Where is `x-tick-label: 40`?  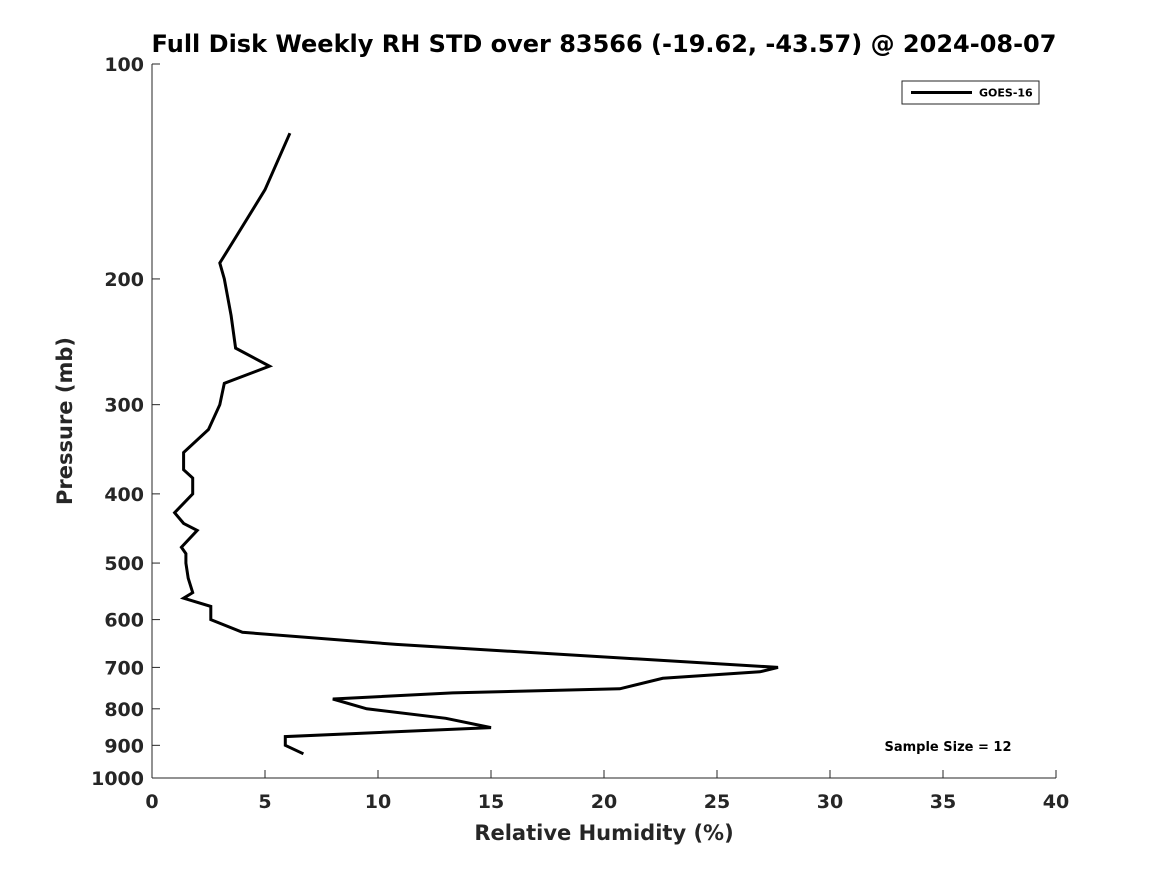 x-tick-label: 40 is located at coordinates (1056, 802).